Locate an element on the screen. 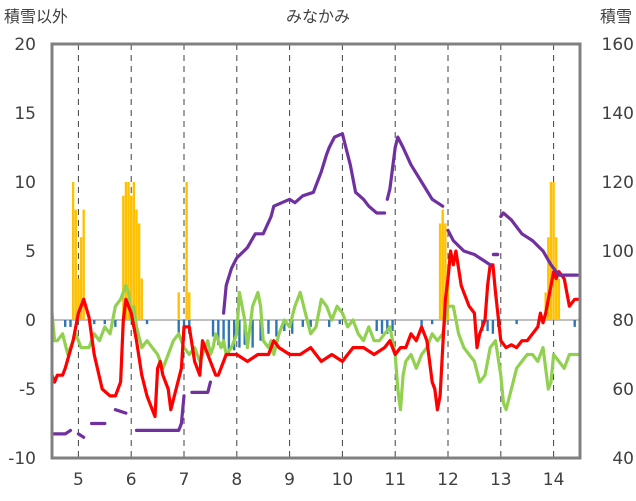 This screenshot has width=636, height=501. left-axis-label: 積雪以外 is located at coordinates (36, 16).